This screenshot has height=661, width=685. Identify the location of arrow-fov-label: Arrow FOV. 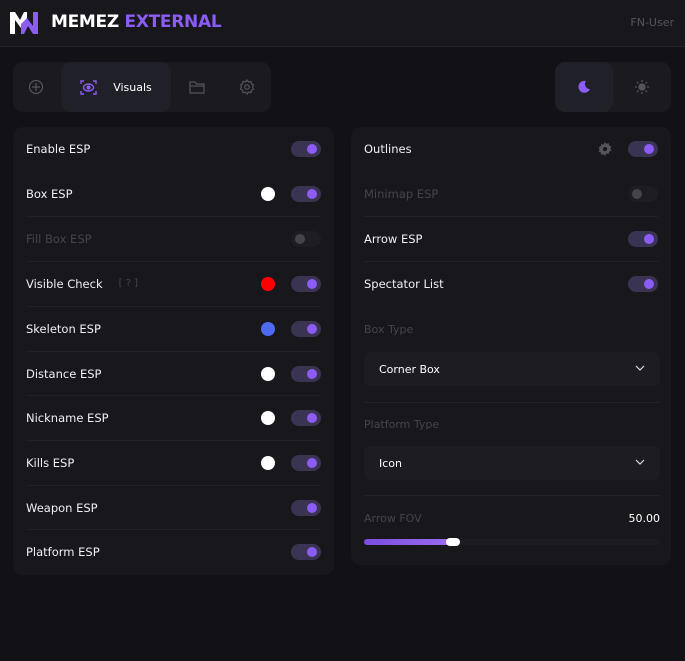
(393, 518).